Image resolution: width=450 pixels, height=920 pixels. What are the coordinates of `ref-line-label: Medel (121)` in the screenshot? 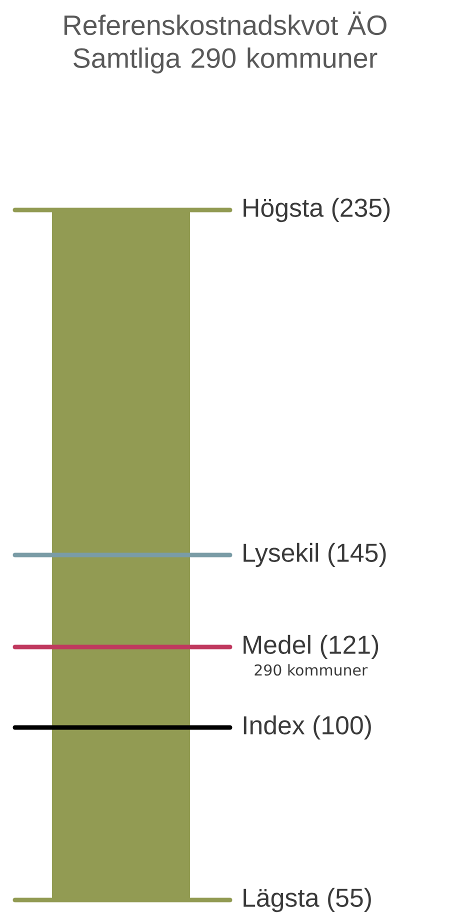 It's located at (311, 647).